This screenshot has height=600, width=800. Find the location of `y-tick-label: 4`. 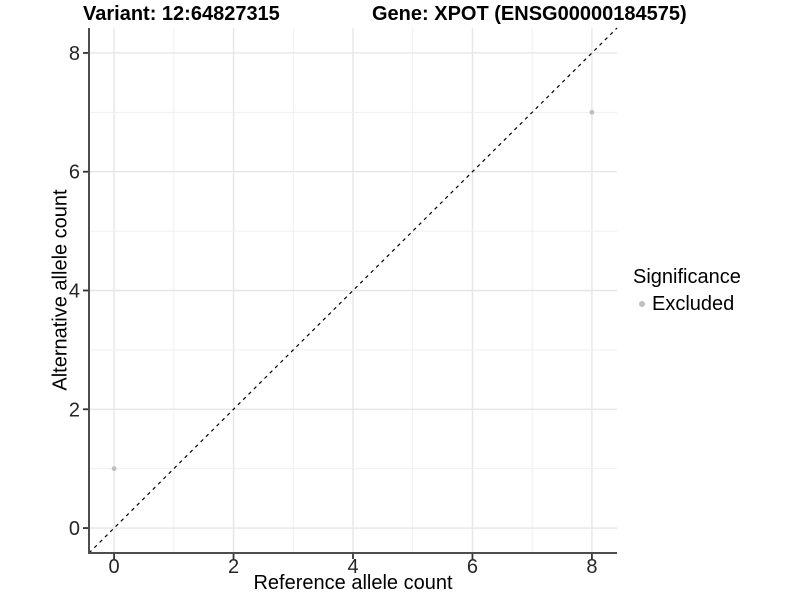

y-tick-label: 4 is located at coordinates (74, 292).